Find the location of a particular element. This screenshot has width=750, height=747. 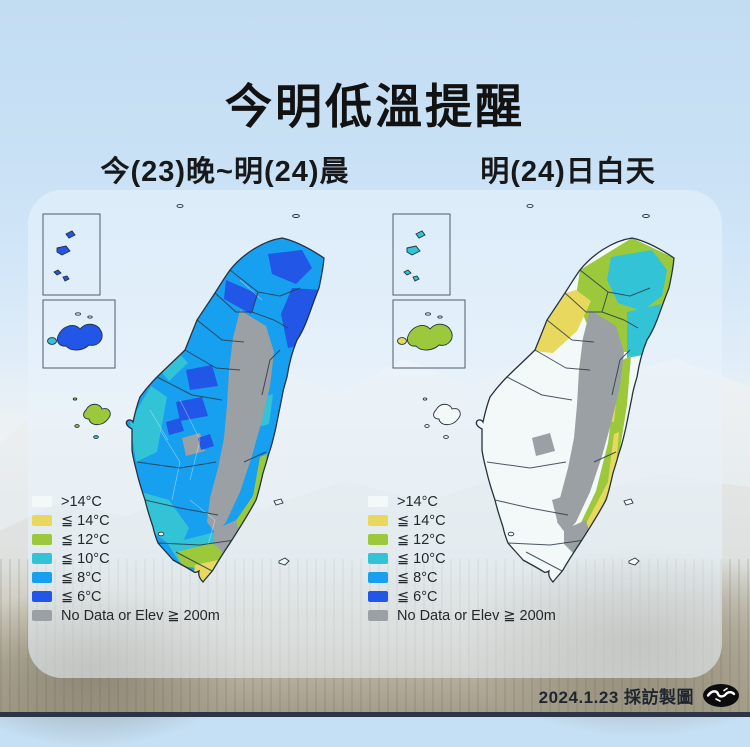

region-east-valley-le12 is located at coordinates (604, 448).